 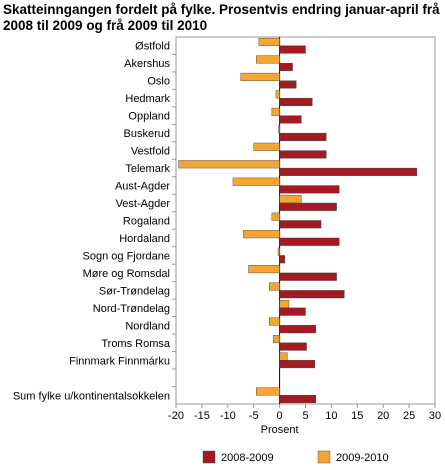 What do you see at coordinates (147, 64) in the screenshot?
I see `category-label: Akershus` at bounding box center [147, 64].